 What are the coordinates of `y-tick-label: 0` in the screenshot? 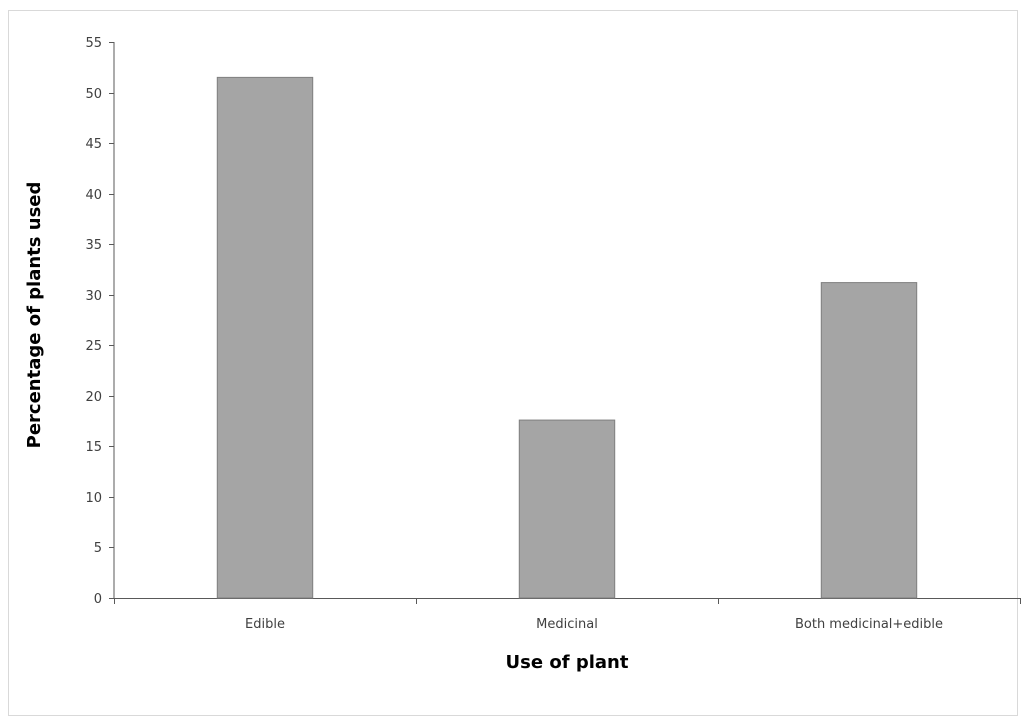 It's located at (98, 599).